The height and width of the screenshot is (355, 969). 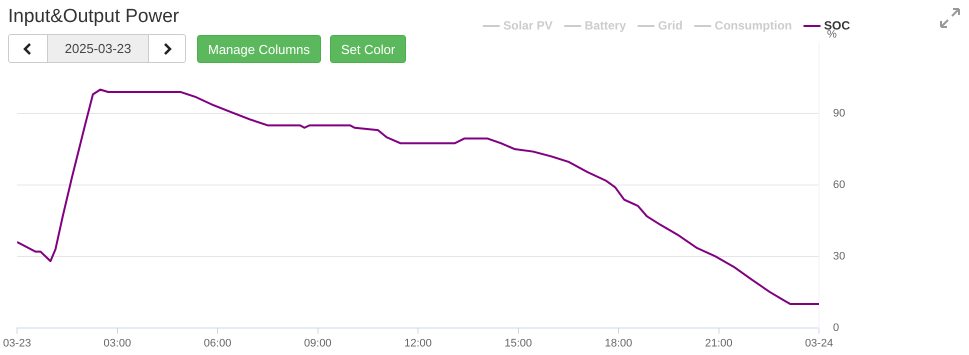 What do you see at coordinates (368, 49) in the screenshot?
I see `annotation: Set Color` at bounding box center [368, 49].